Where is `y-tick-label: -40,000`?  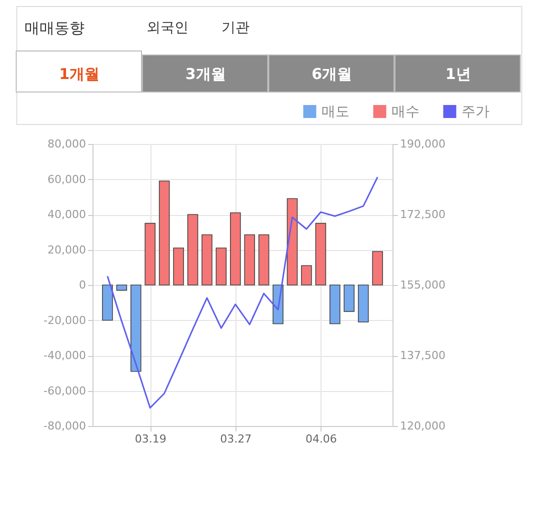
y-tick-label: -40,000 is located at coordinates (65, 355).